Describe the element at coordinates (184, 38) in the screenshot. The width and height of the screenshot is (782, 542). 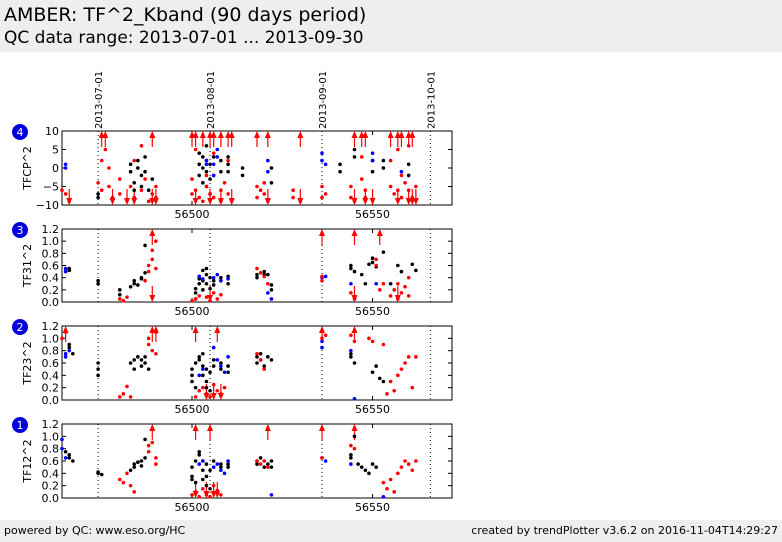
I see `page-subtitle: QC data range: 2013-07-01 ... 2013-09-30` at that location.